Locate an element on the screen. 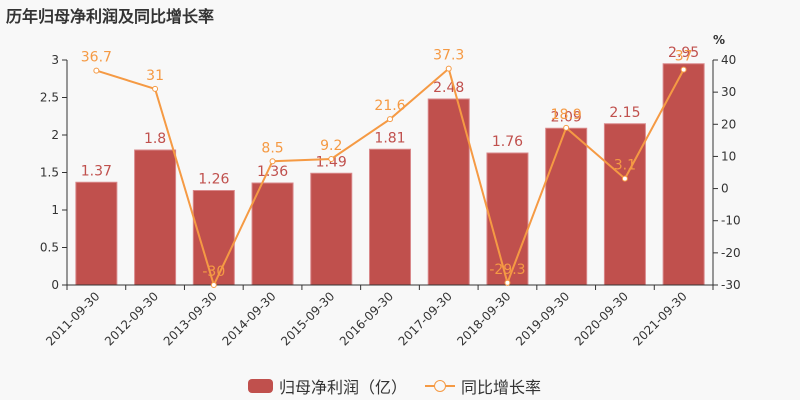 This screenshot has height=400, width=800. right-tick-label: -30 is located at coordinates (731, 285).